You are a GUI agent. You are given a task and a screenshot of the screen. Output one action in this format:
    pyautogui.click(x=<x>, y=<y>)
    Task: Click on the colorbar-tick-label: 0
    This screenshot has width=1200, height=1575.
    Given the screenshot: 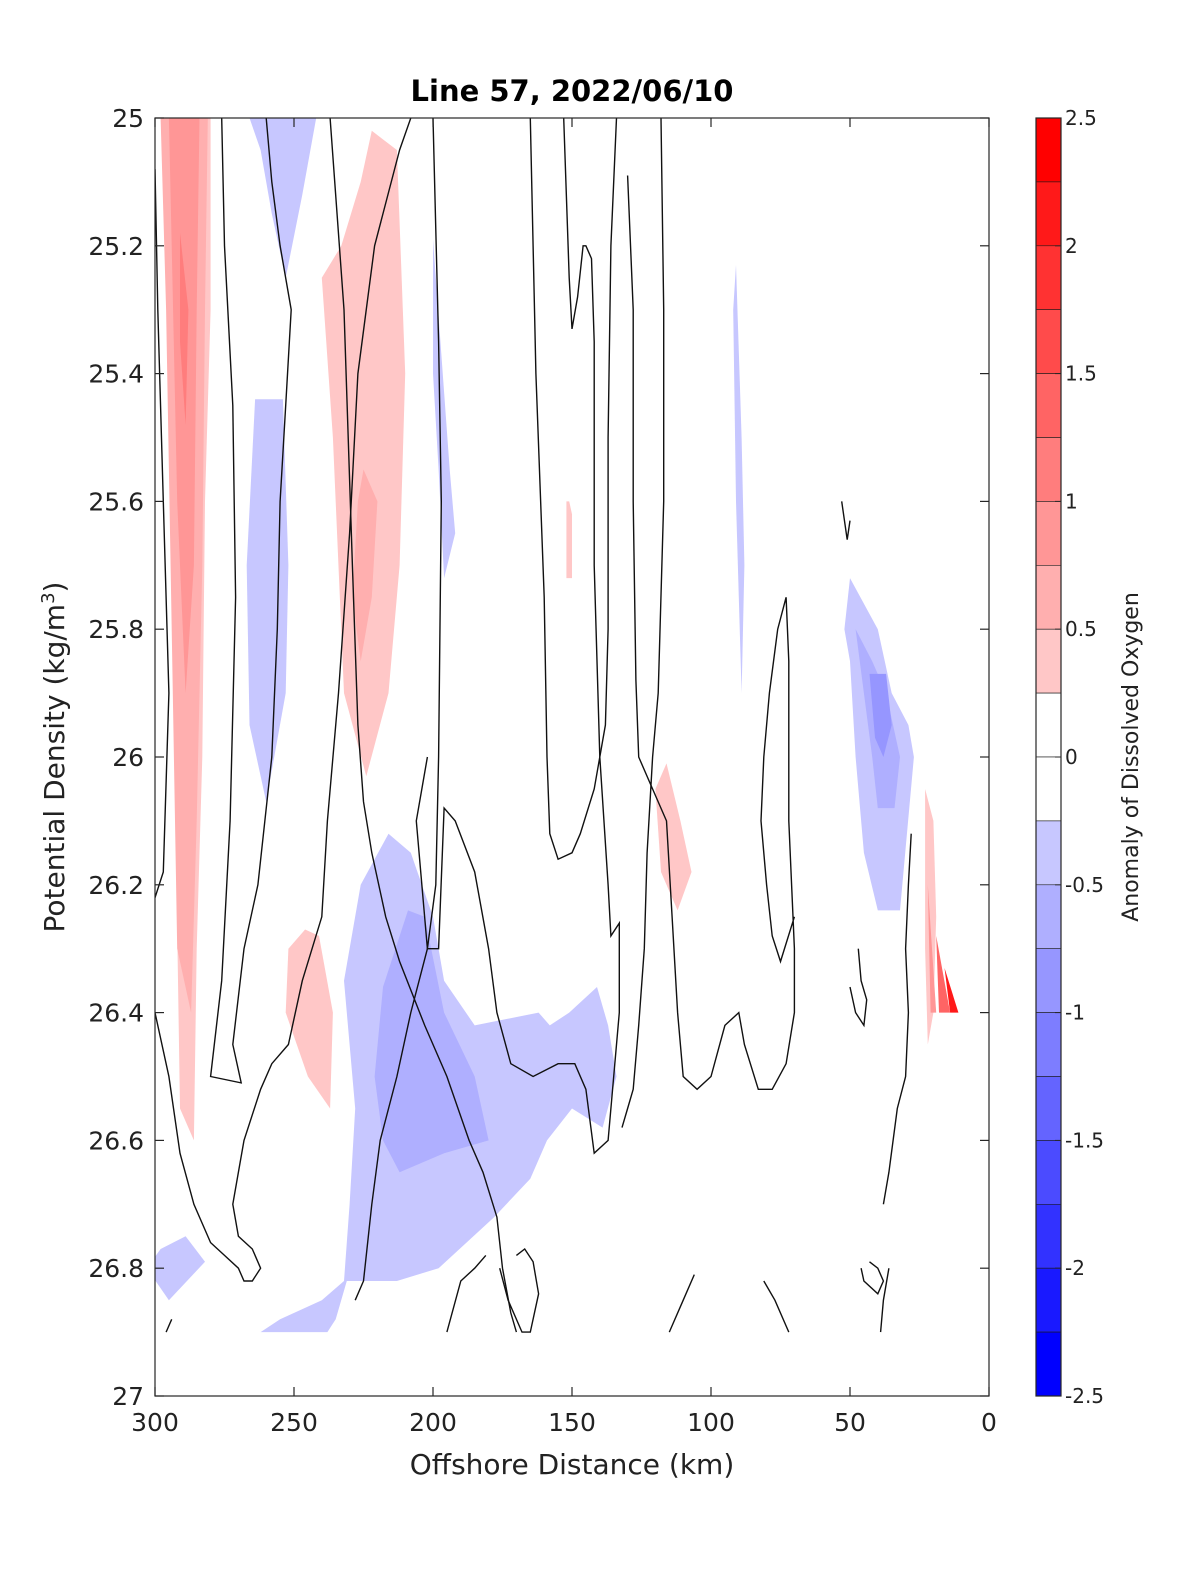 What is the action you would take?
    pyautogui.click(x=1071, y=757)
    